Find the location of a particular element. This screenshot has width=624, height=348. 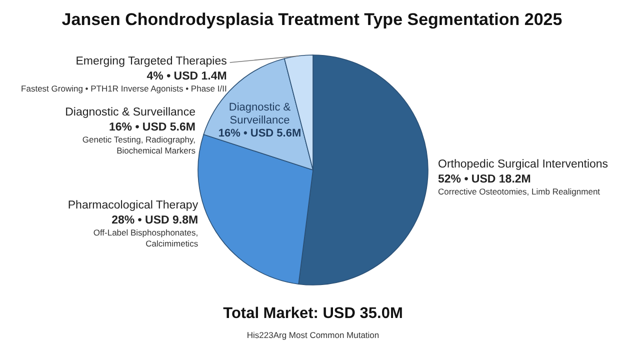

text: Fastest Growing • PTH1R Inverse Agonists • Phase I/II is located at coordinates (124, 89).